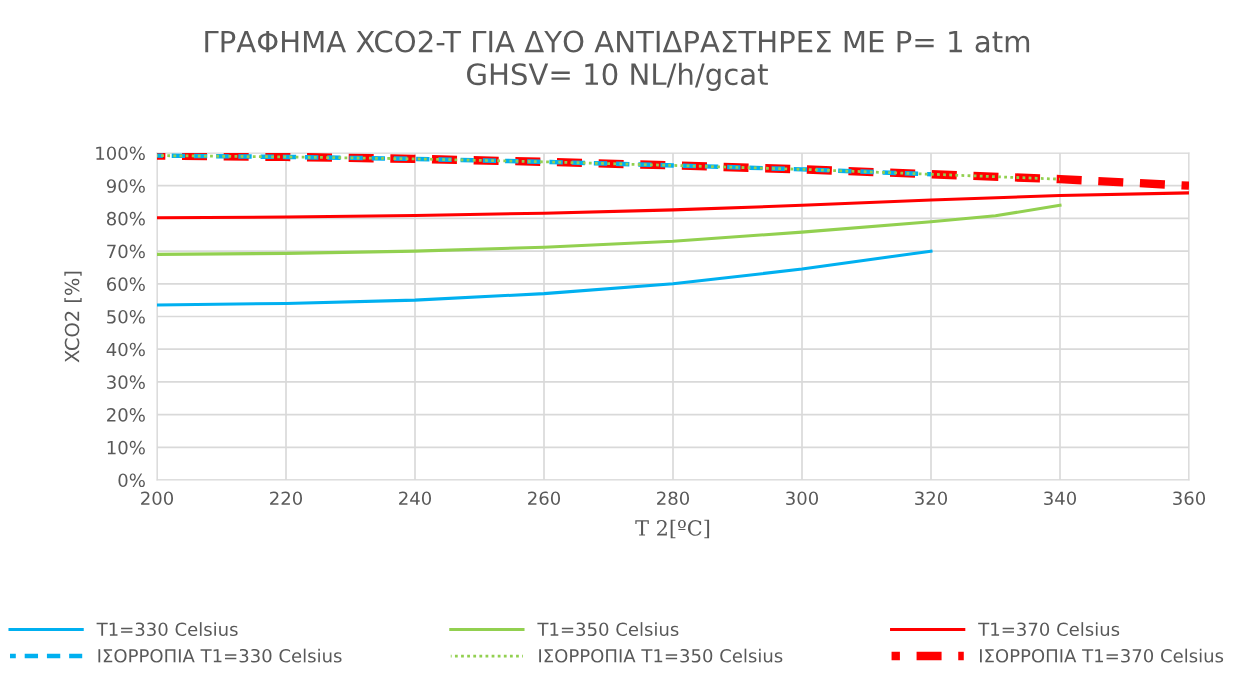 Image resolution: width=1234 pixels, height=695 pixels. What do you see at coordinates (126, 382) in the screenshot?
I see `y-tick-label: 30%` at bounding box center [126, 382].